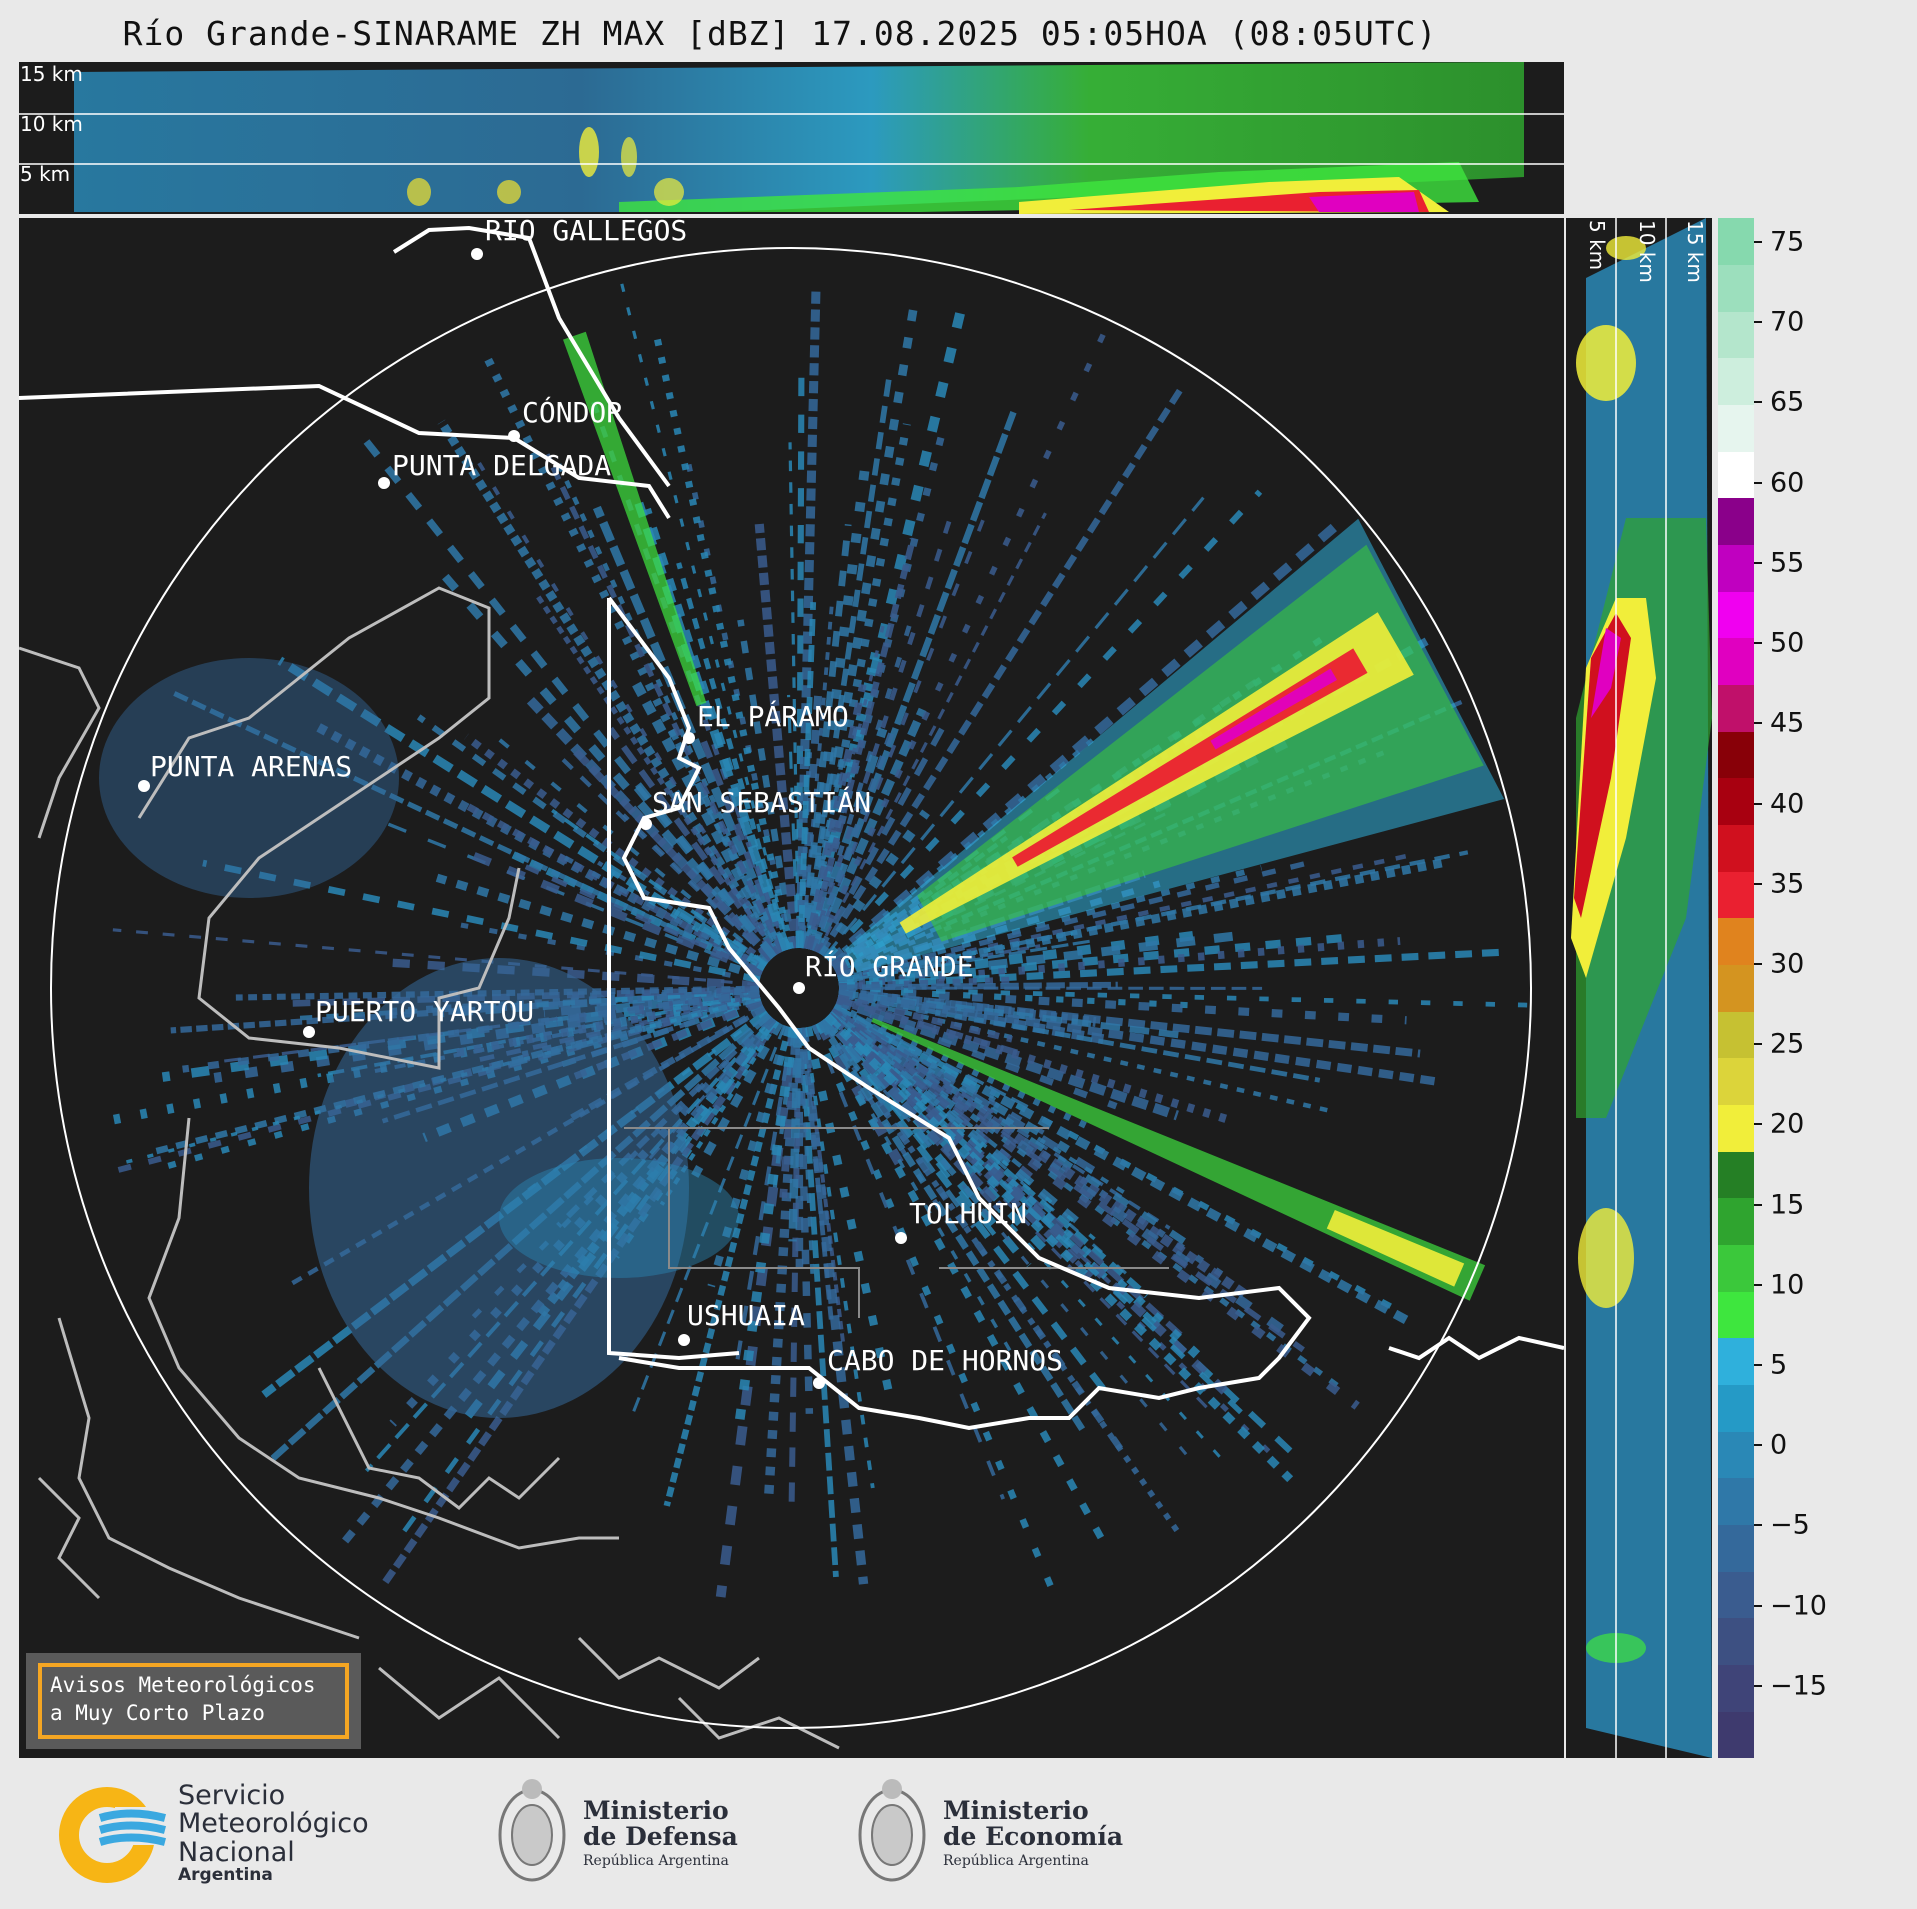  What do you see at coordinates (1736, 988) in the screenshot?
I see `colorbar` at bounding box center [1736, 988].